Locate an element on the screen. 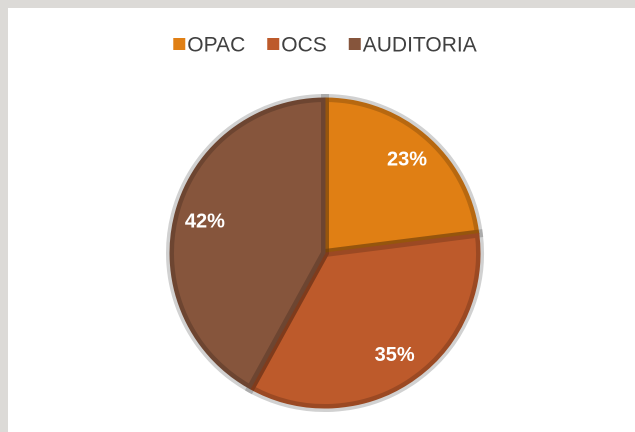 The height and width of the screenshot is (432, 635). legend-text: OPAC is located at coordinates (216, 45).